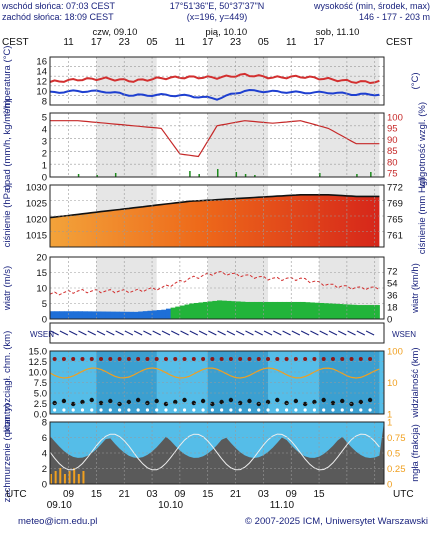  I want to click on axis-label: temperatura (°C), so click(7, 81).